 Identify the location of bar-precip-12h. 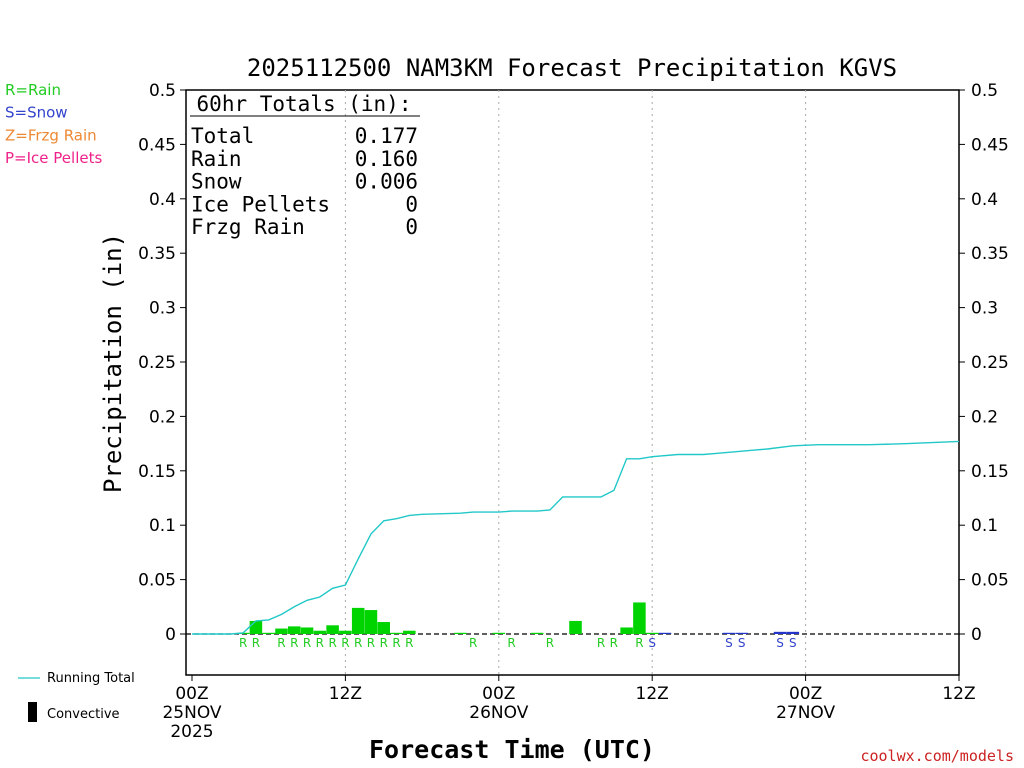
(345, 632).